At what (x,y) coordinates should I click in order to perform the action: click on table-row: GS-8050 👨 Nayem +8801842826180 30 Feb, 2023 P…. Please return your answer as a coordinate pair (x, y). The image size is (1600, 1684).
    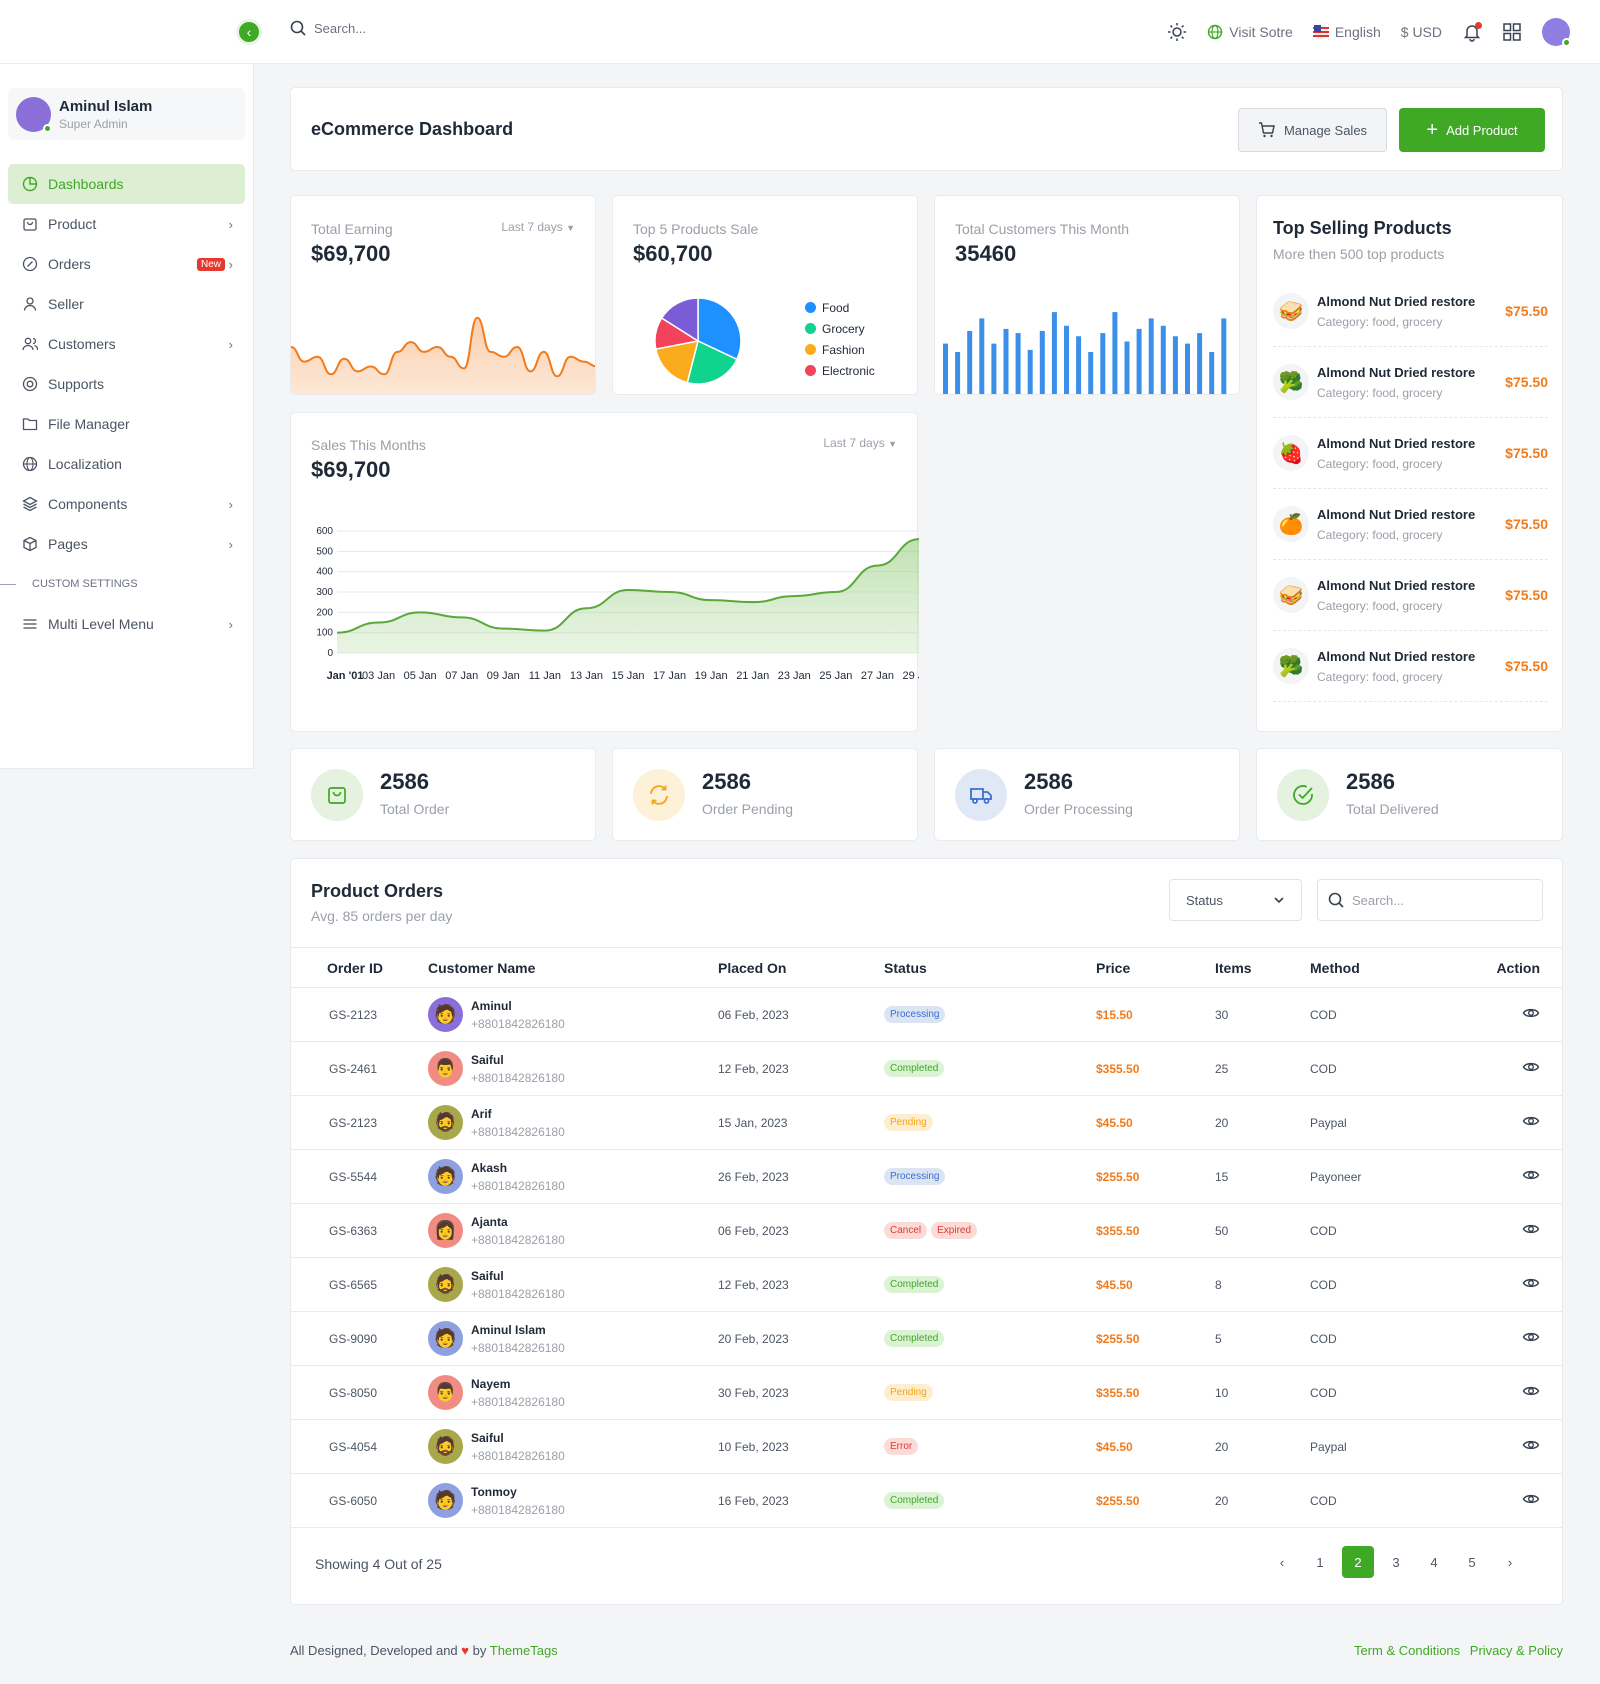
    Looking at the image, I should click on (926, 1392).